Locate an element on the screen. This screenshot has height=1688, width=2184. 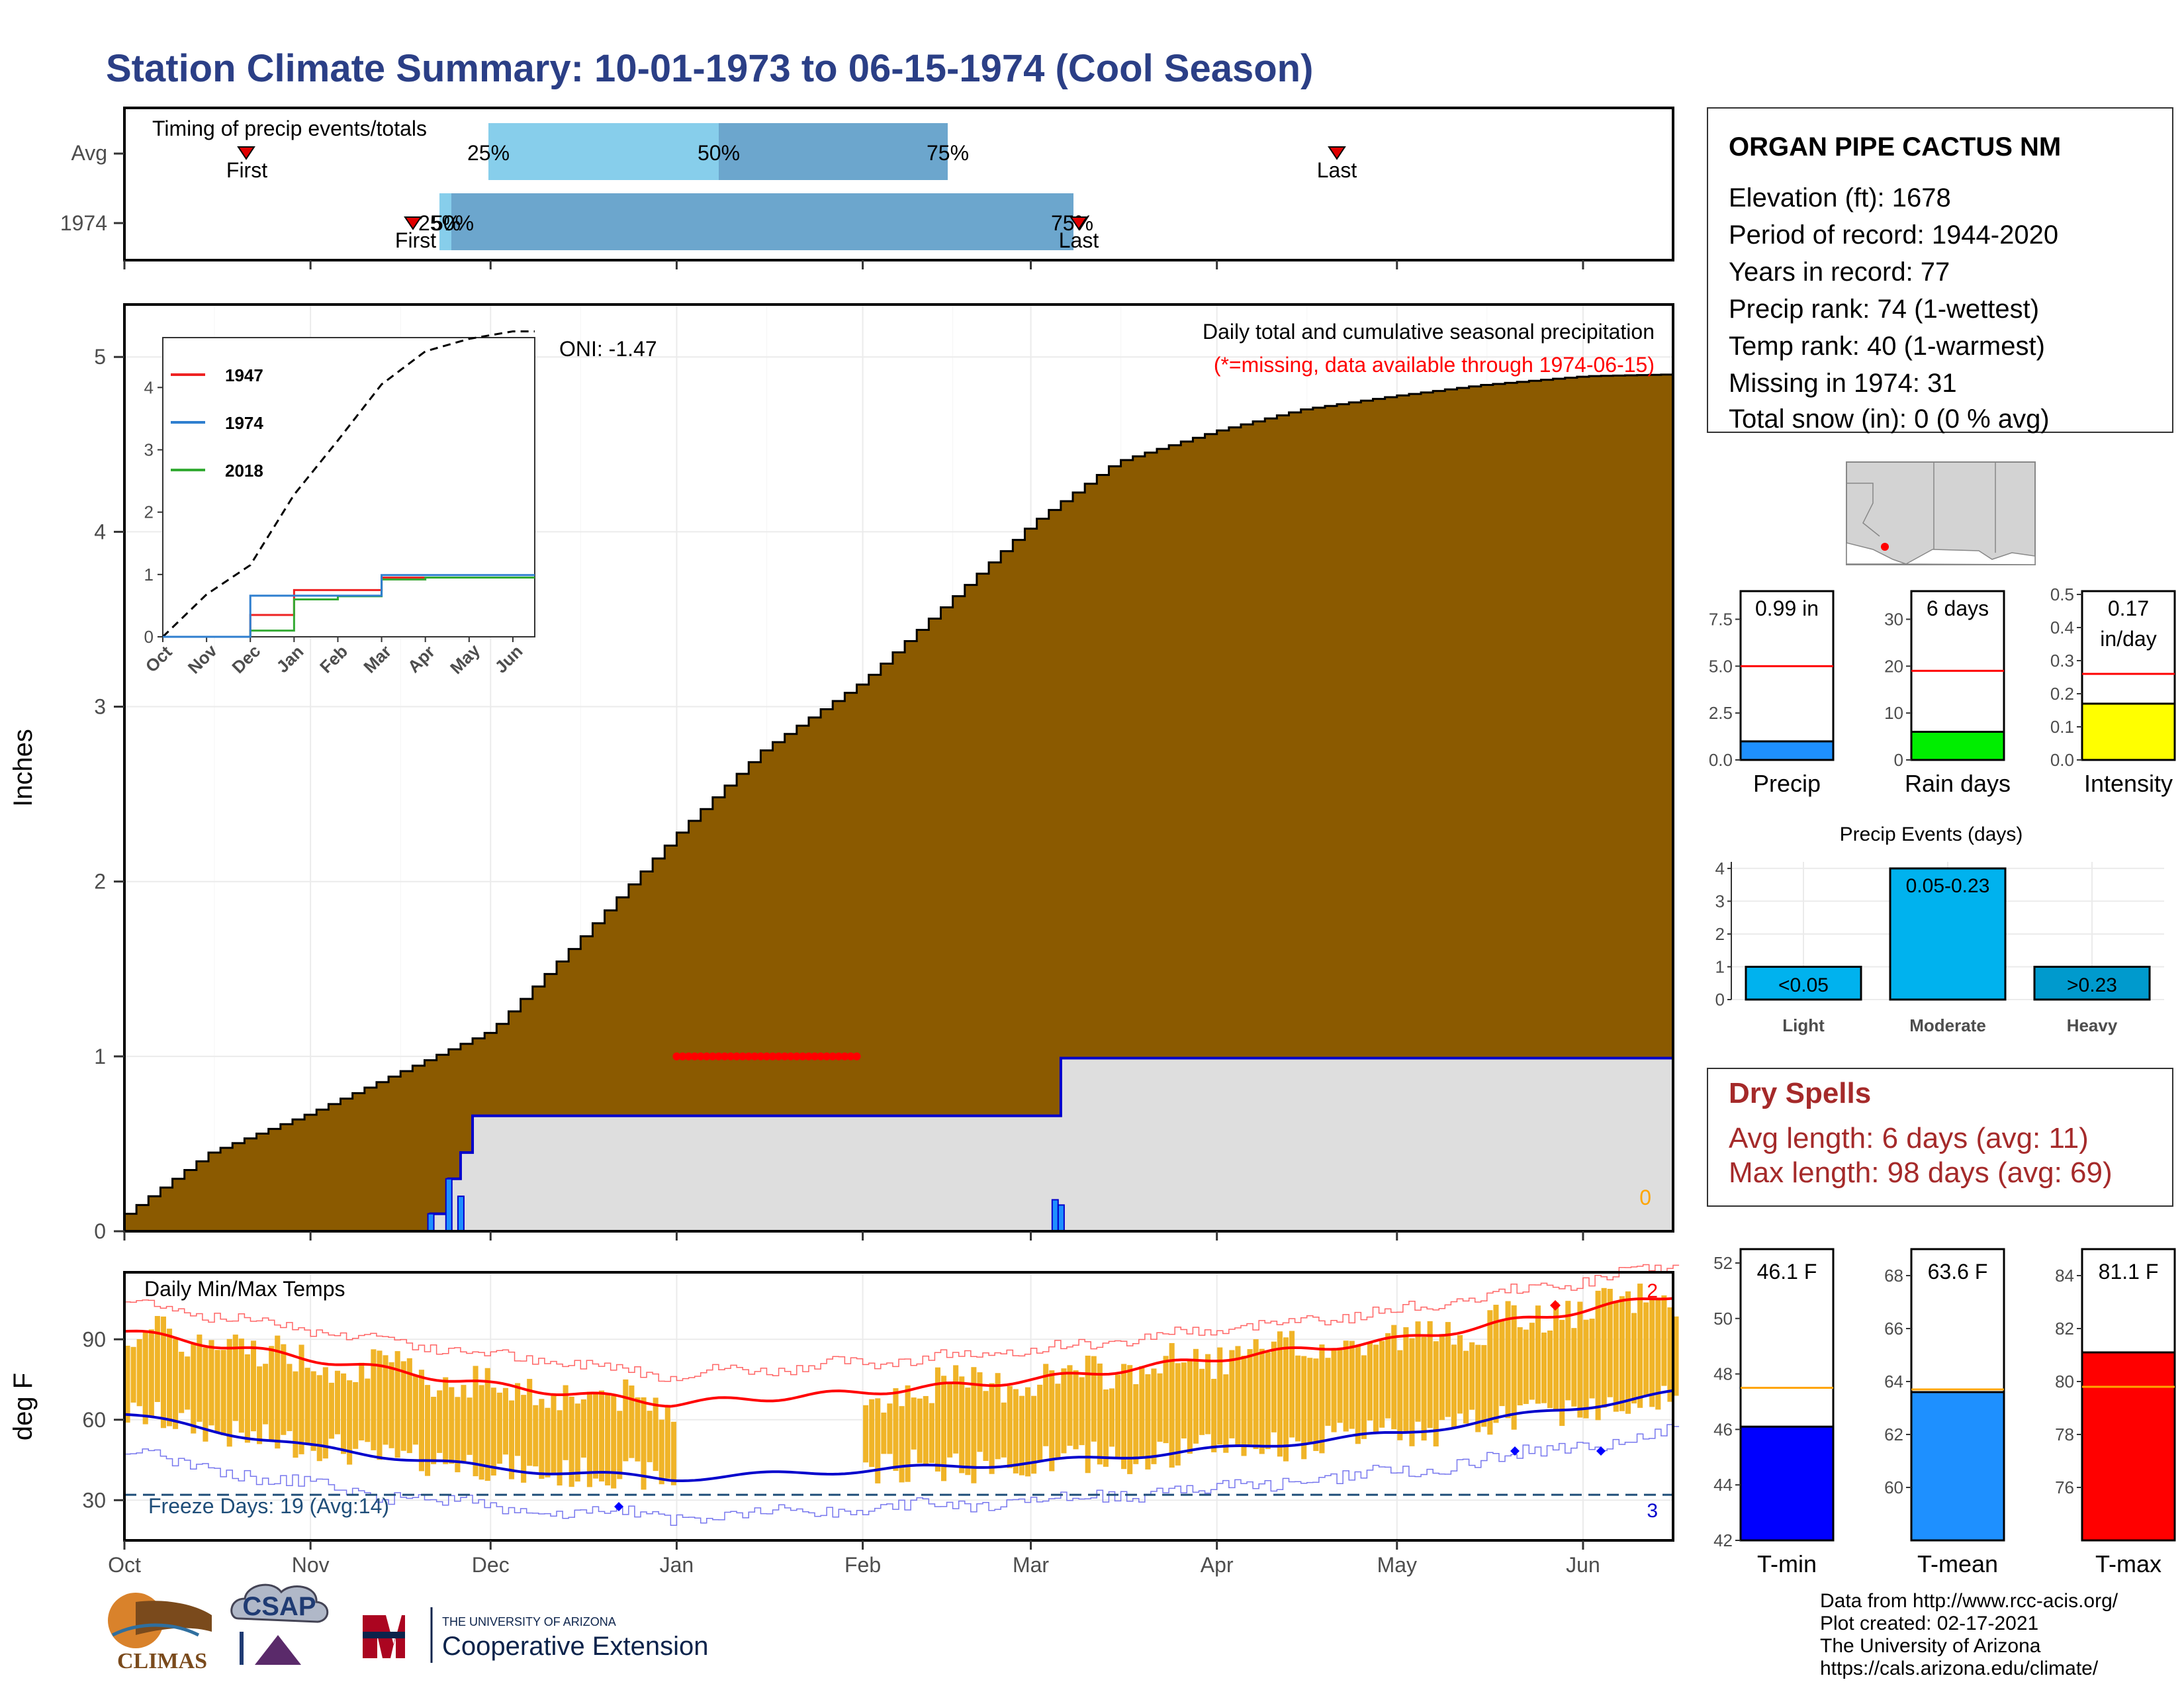
inset-ytick-label-3: 3 is located at coordinates (149, 450).